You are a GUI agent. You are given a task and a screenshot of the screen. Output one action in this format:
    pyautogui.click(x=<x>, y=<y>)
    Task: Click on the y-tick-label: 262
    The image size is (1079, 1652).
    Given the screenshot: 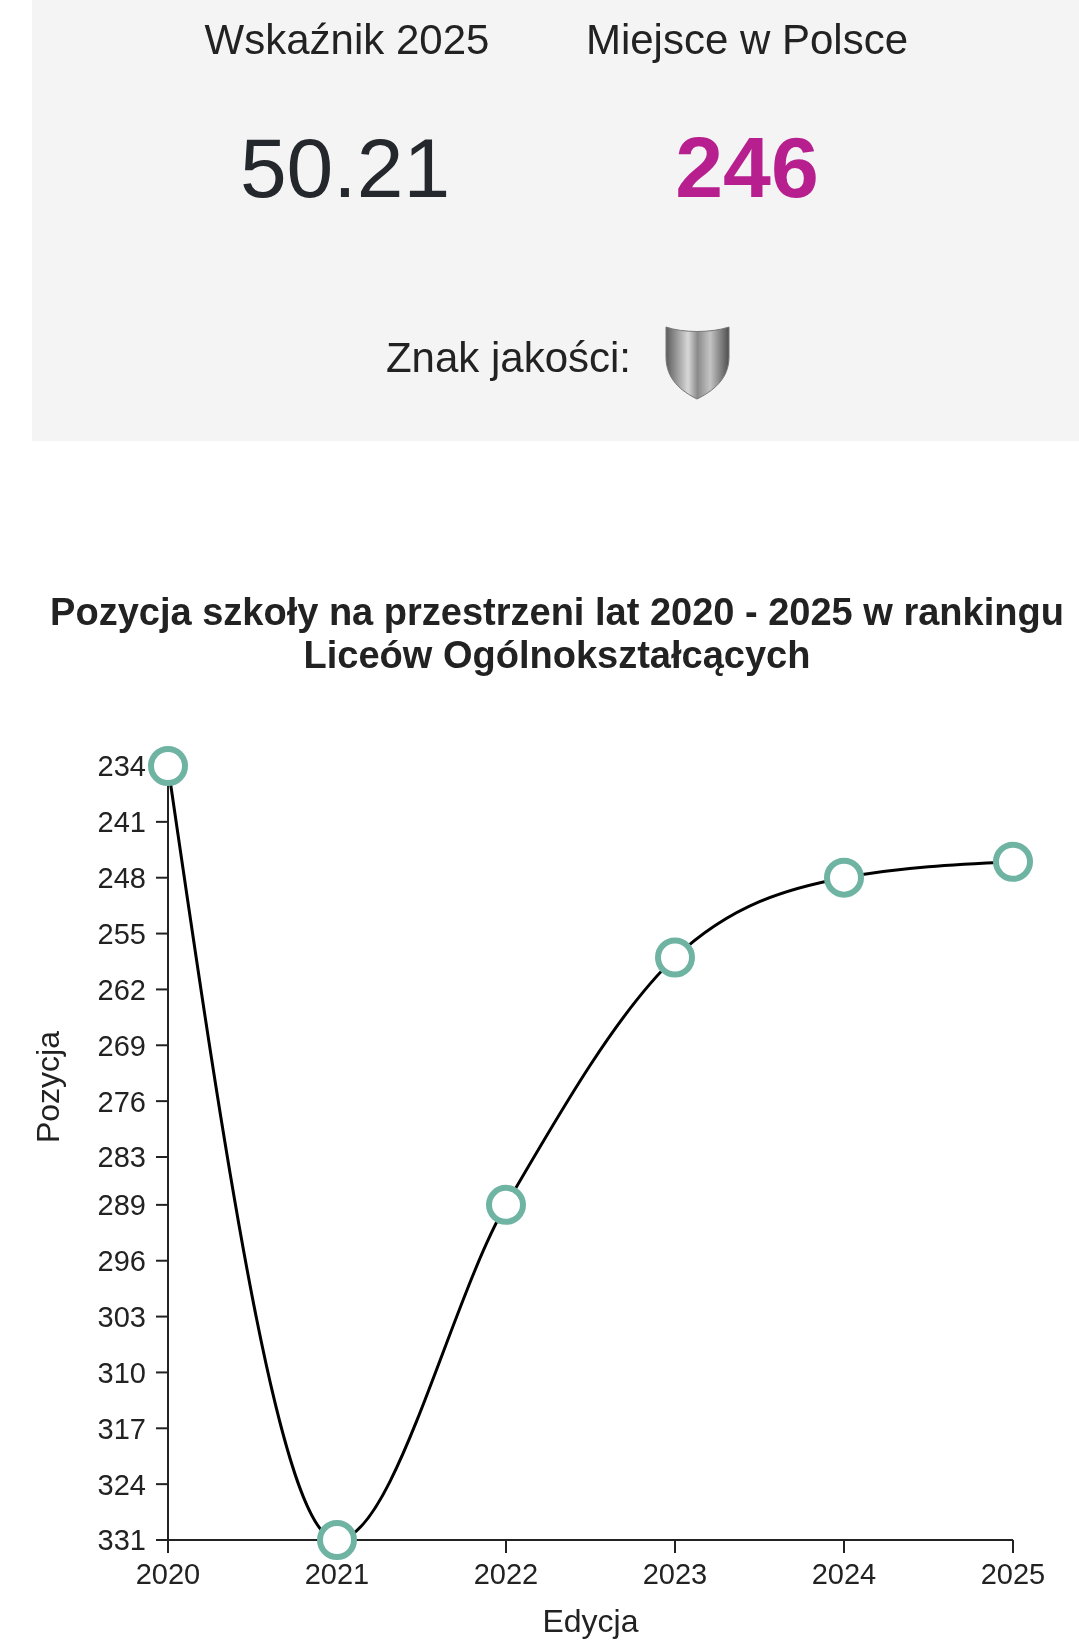 What is the action you would take?
    pyautogui.click(x=121, y=989)
    